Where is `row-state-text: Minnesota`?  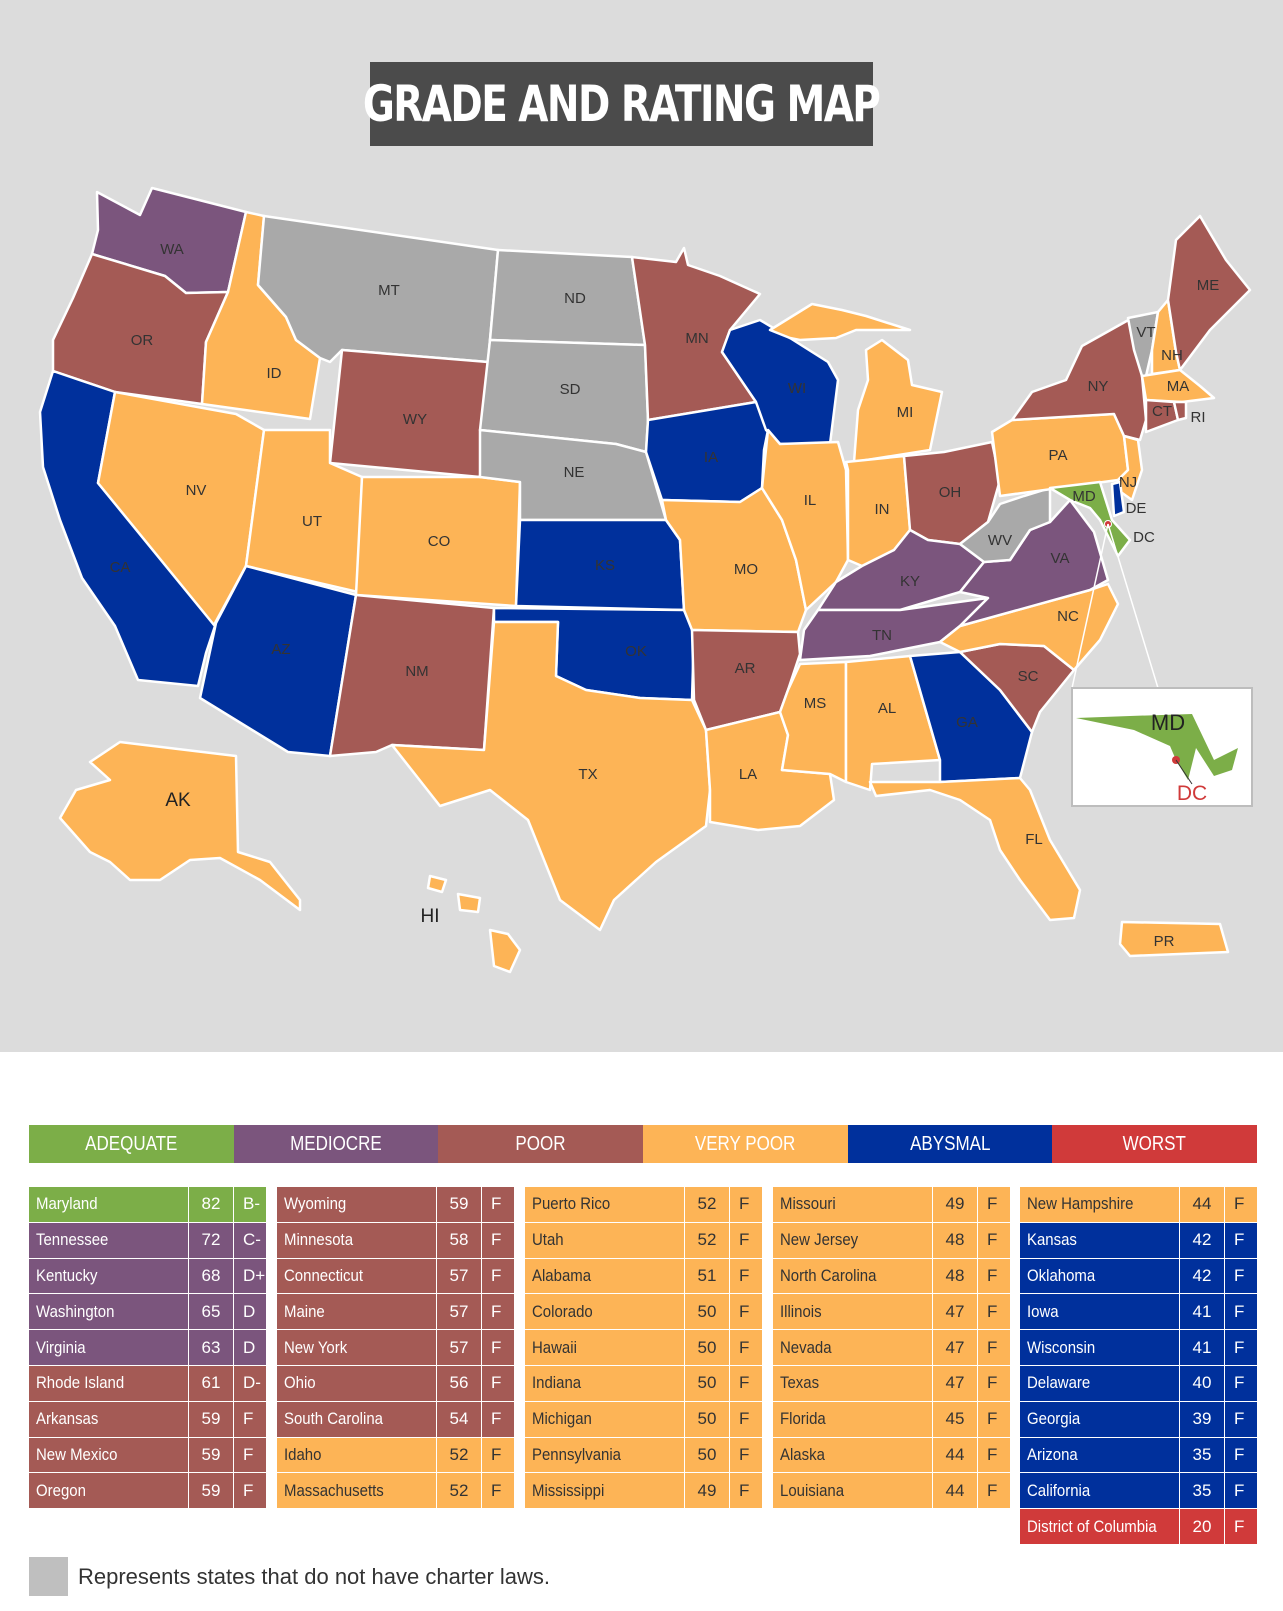 row-state-text: Minnesota is located at coordinates (319, 1240).